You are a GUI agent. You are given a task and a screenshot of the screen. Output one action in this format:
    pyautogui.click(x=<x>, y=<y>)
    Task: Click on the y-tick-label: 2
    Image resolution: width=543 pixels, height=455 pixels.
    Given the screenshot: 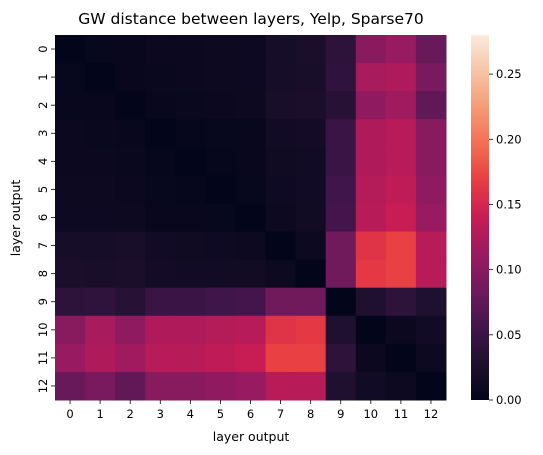 What is the action you would take?
    pyautogui.click(x=43, y=105)
    